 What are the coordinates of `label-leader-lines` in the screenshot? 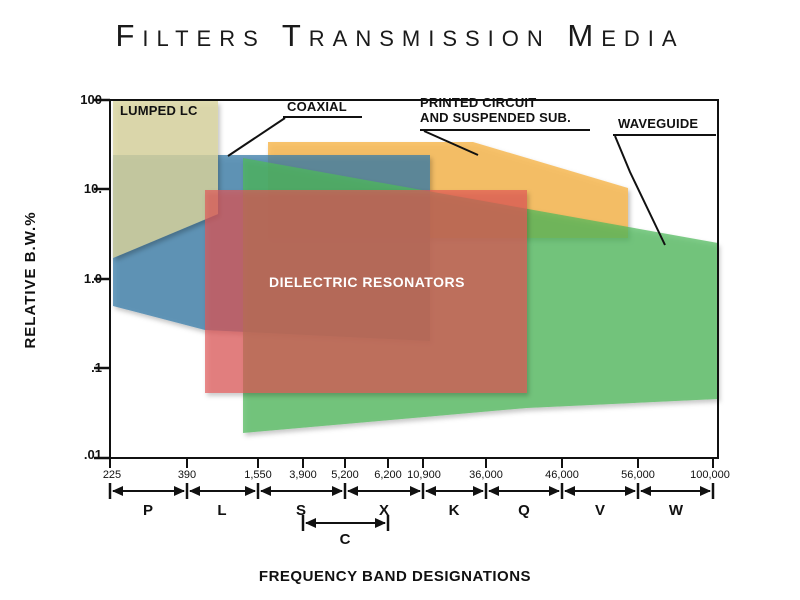 It's located at (471, 181).